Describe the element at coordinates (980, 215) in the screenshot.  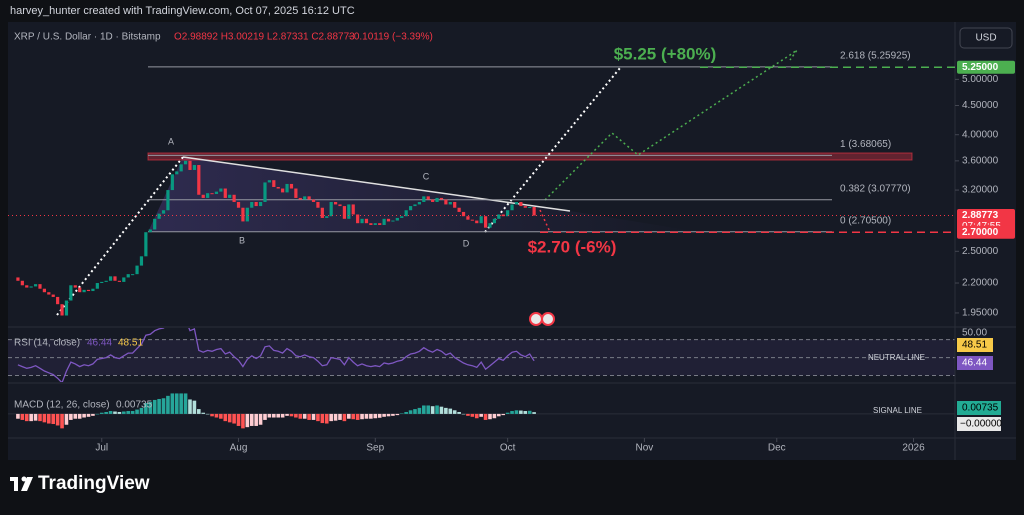
I see `price-label: 2.88773` at that location.